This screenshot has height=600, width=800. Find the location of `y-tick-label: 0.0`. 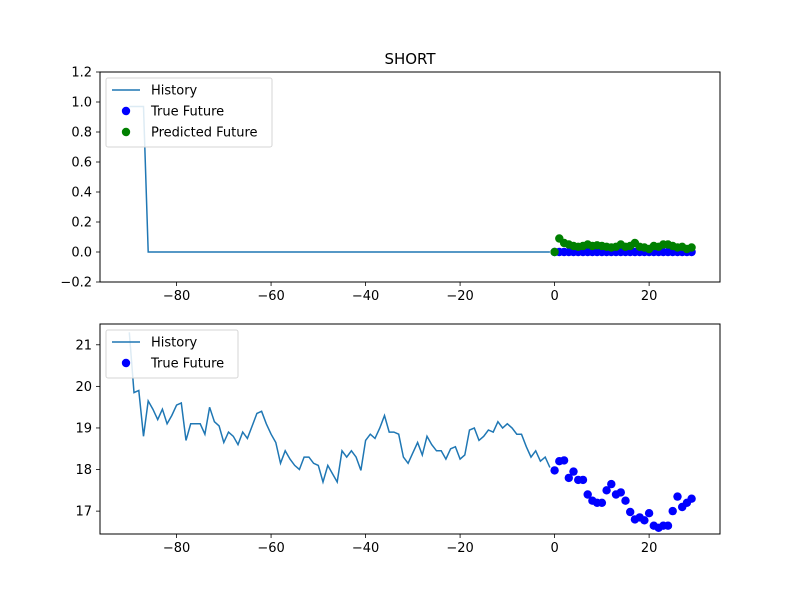

y-tick-label: 0.0 is located at coordinates (81, 253).